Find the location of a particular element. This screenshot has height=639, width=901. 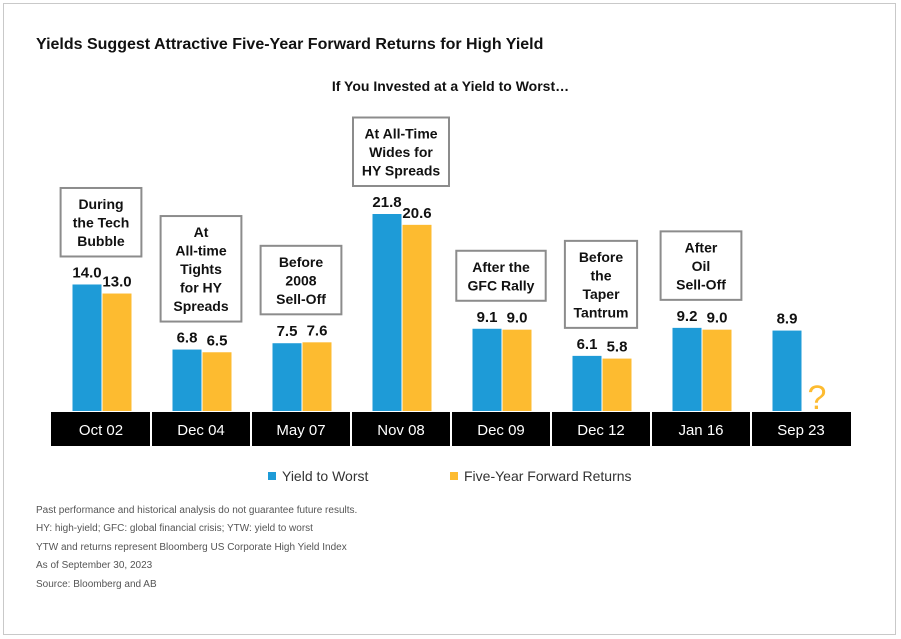

annotation-text: HY Spreads is located at coordinates (401, 171).